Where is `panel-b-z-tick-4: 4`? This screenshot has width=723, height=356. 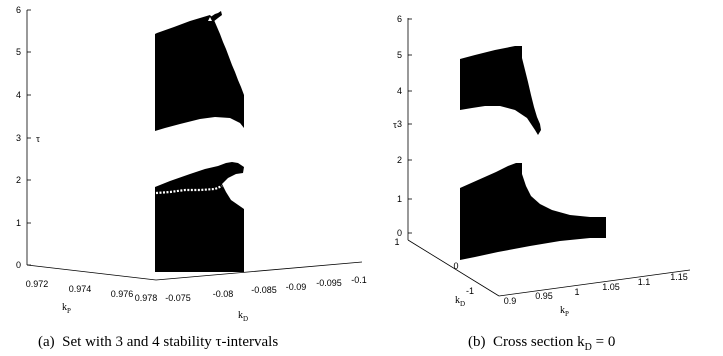
panel-b-z-tick-4: 4 is located at coordinates (399, 91).